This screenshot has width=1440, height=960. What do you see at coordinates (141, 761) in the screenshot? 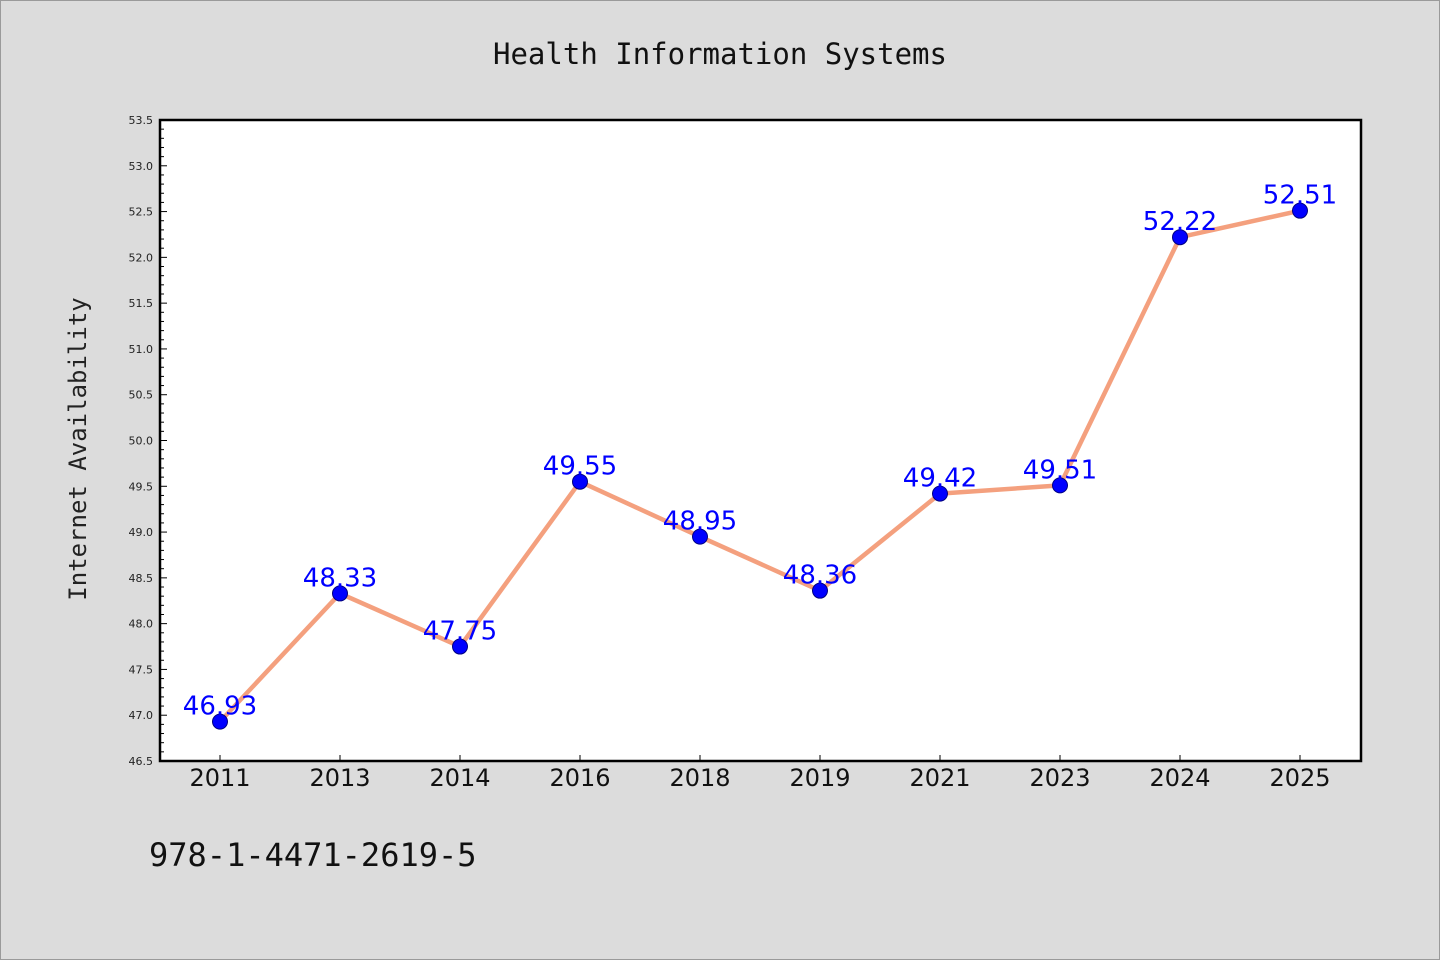
I see `y-tick-label: 46.5` at bounding box center [141, 761].